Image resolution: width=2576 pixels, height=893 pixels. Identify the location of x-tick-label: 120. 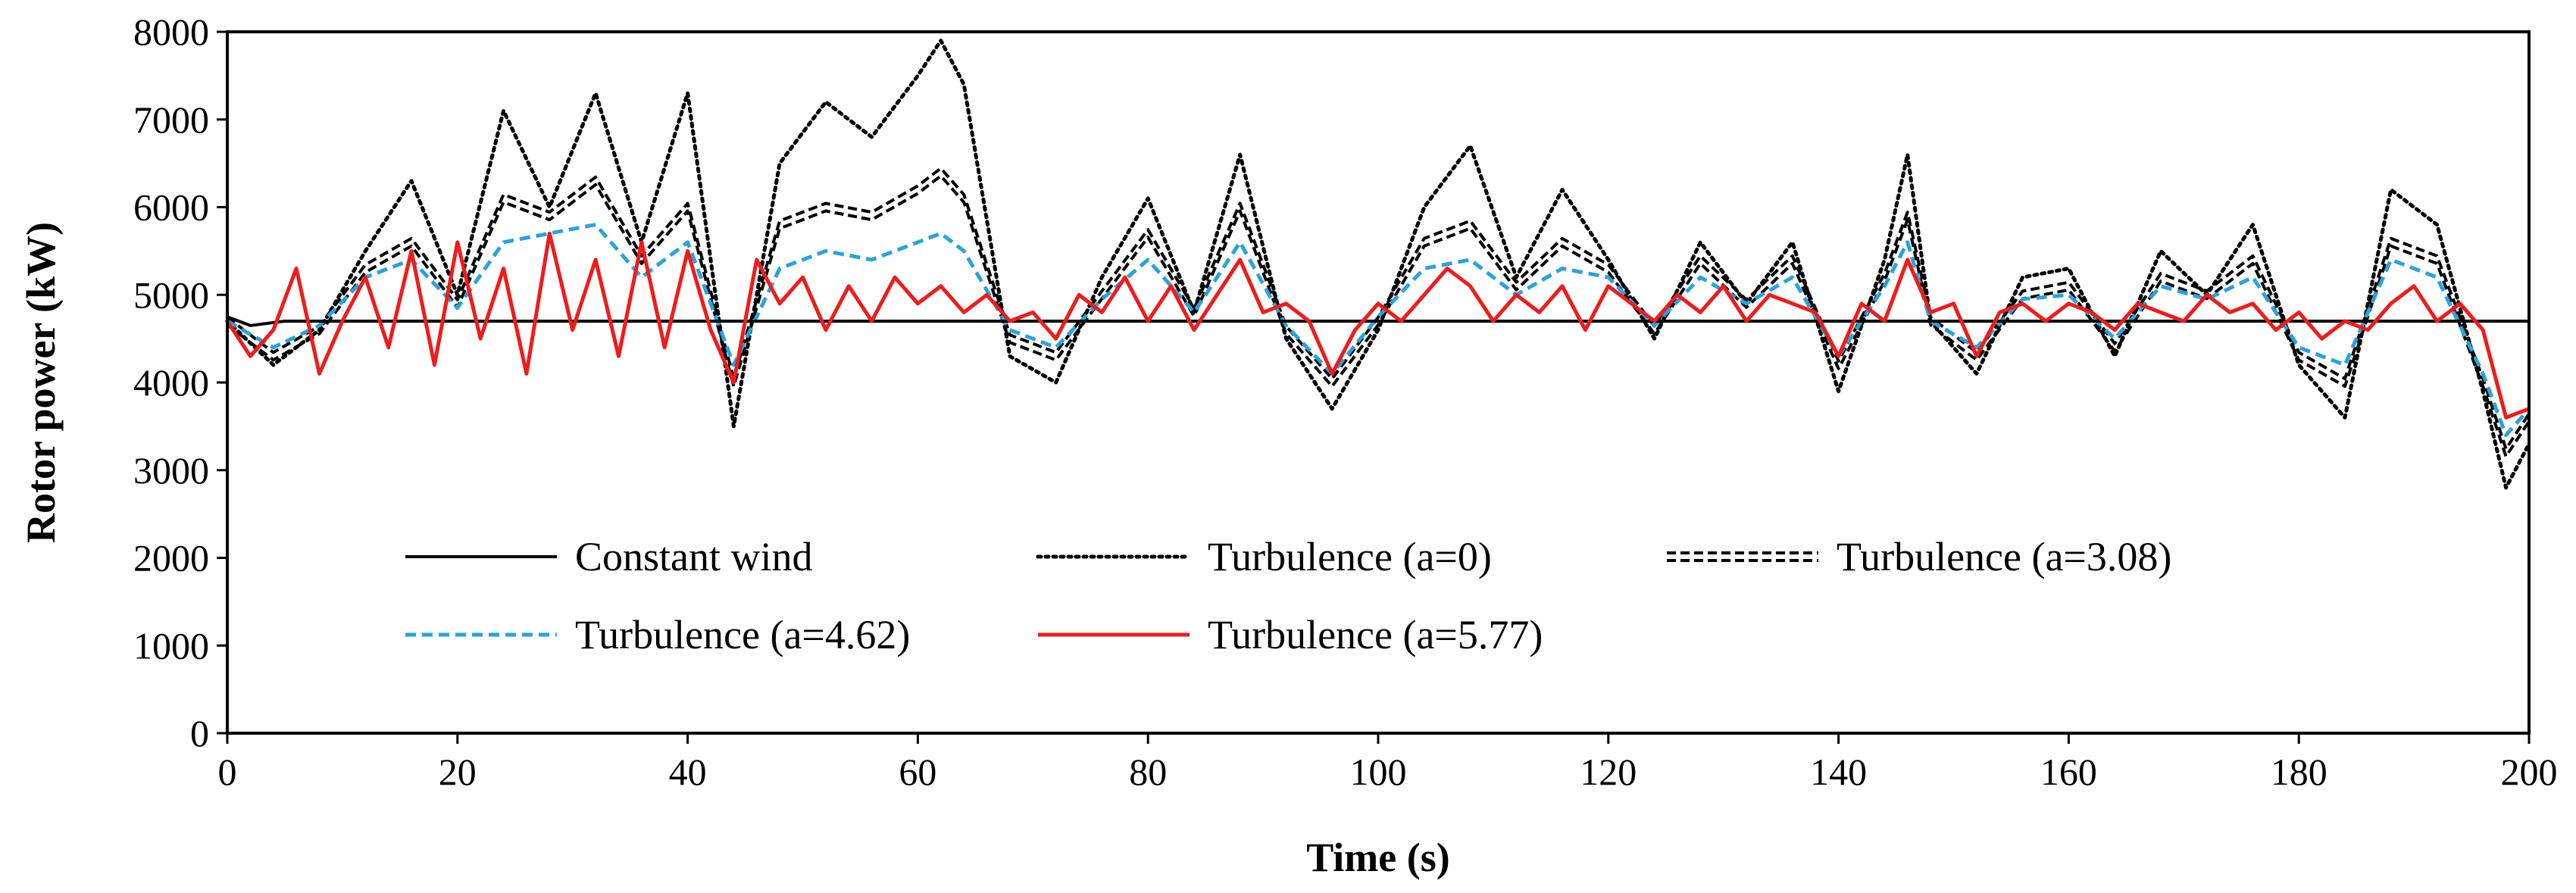
(1608, 772).